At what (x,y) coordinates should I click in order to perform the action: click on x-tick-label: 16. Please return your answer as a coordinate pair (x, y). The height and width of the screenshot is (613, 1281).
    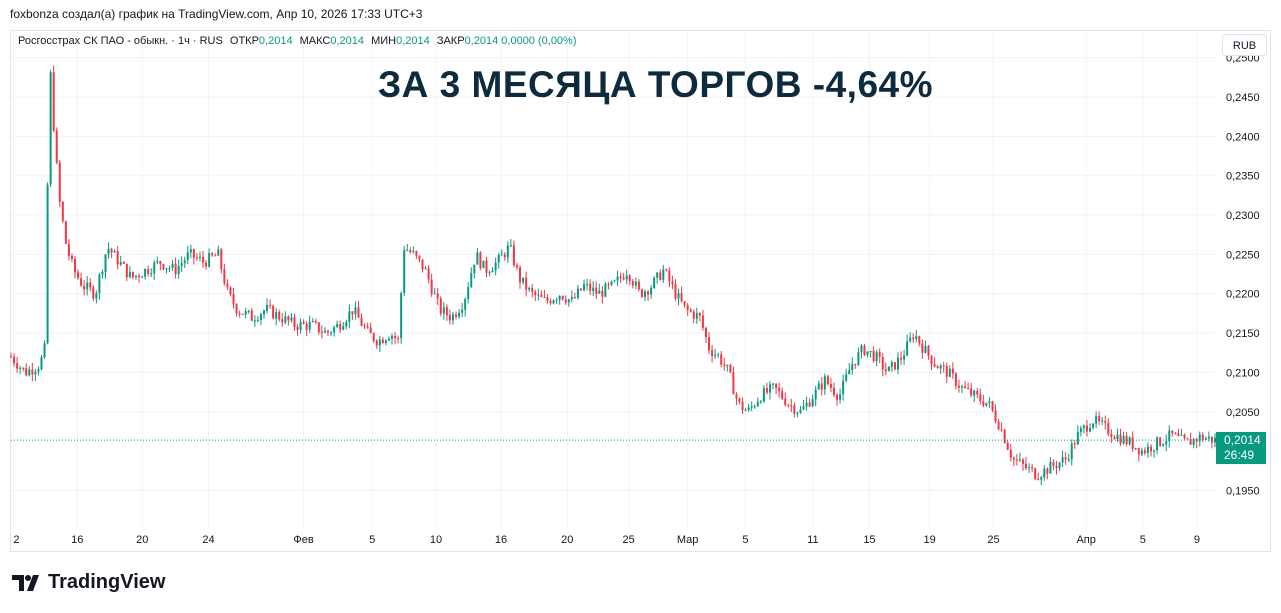
    Looking at the image, I should click on (501, 540).